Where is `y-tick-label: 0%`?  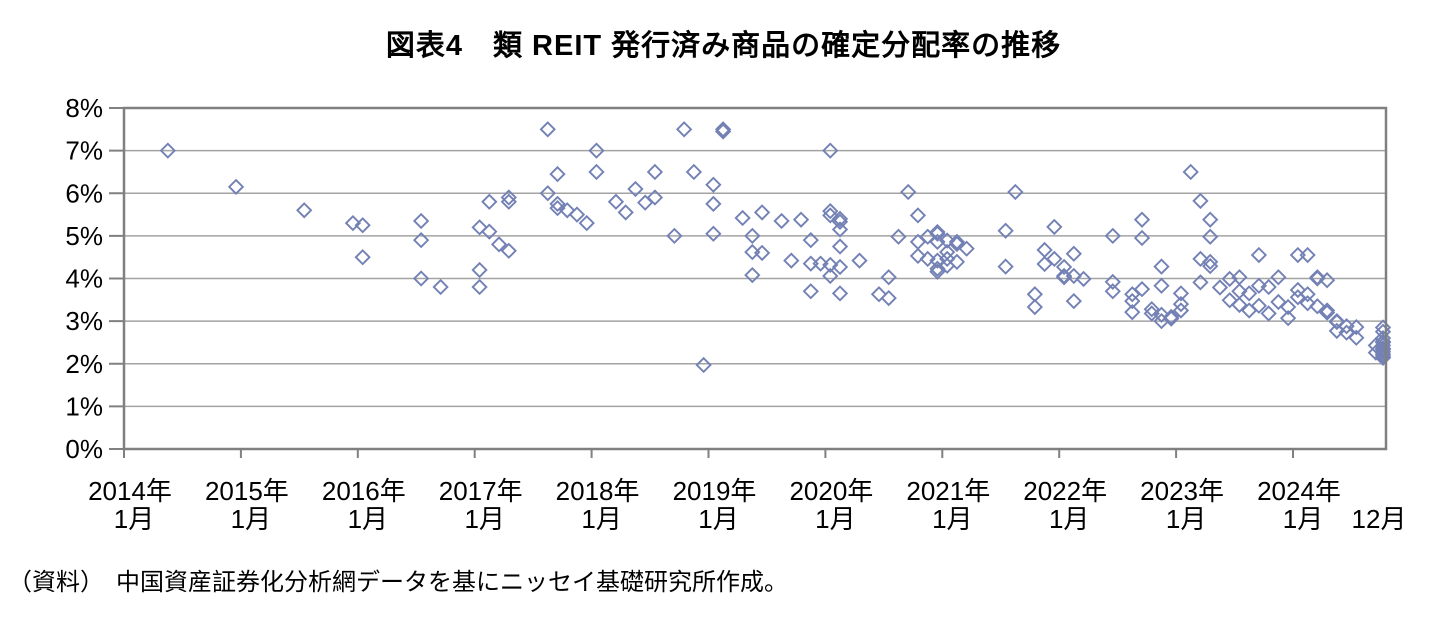
y-tick-label: 0% is located at coordinates (84, 449).